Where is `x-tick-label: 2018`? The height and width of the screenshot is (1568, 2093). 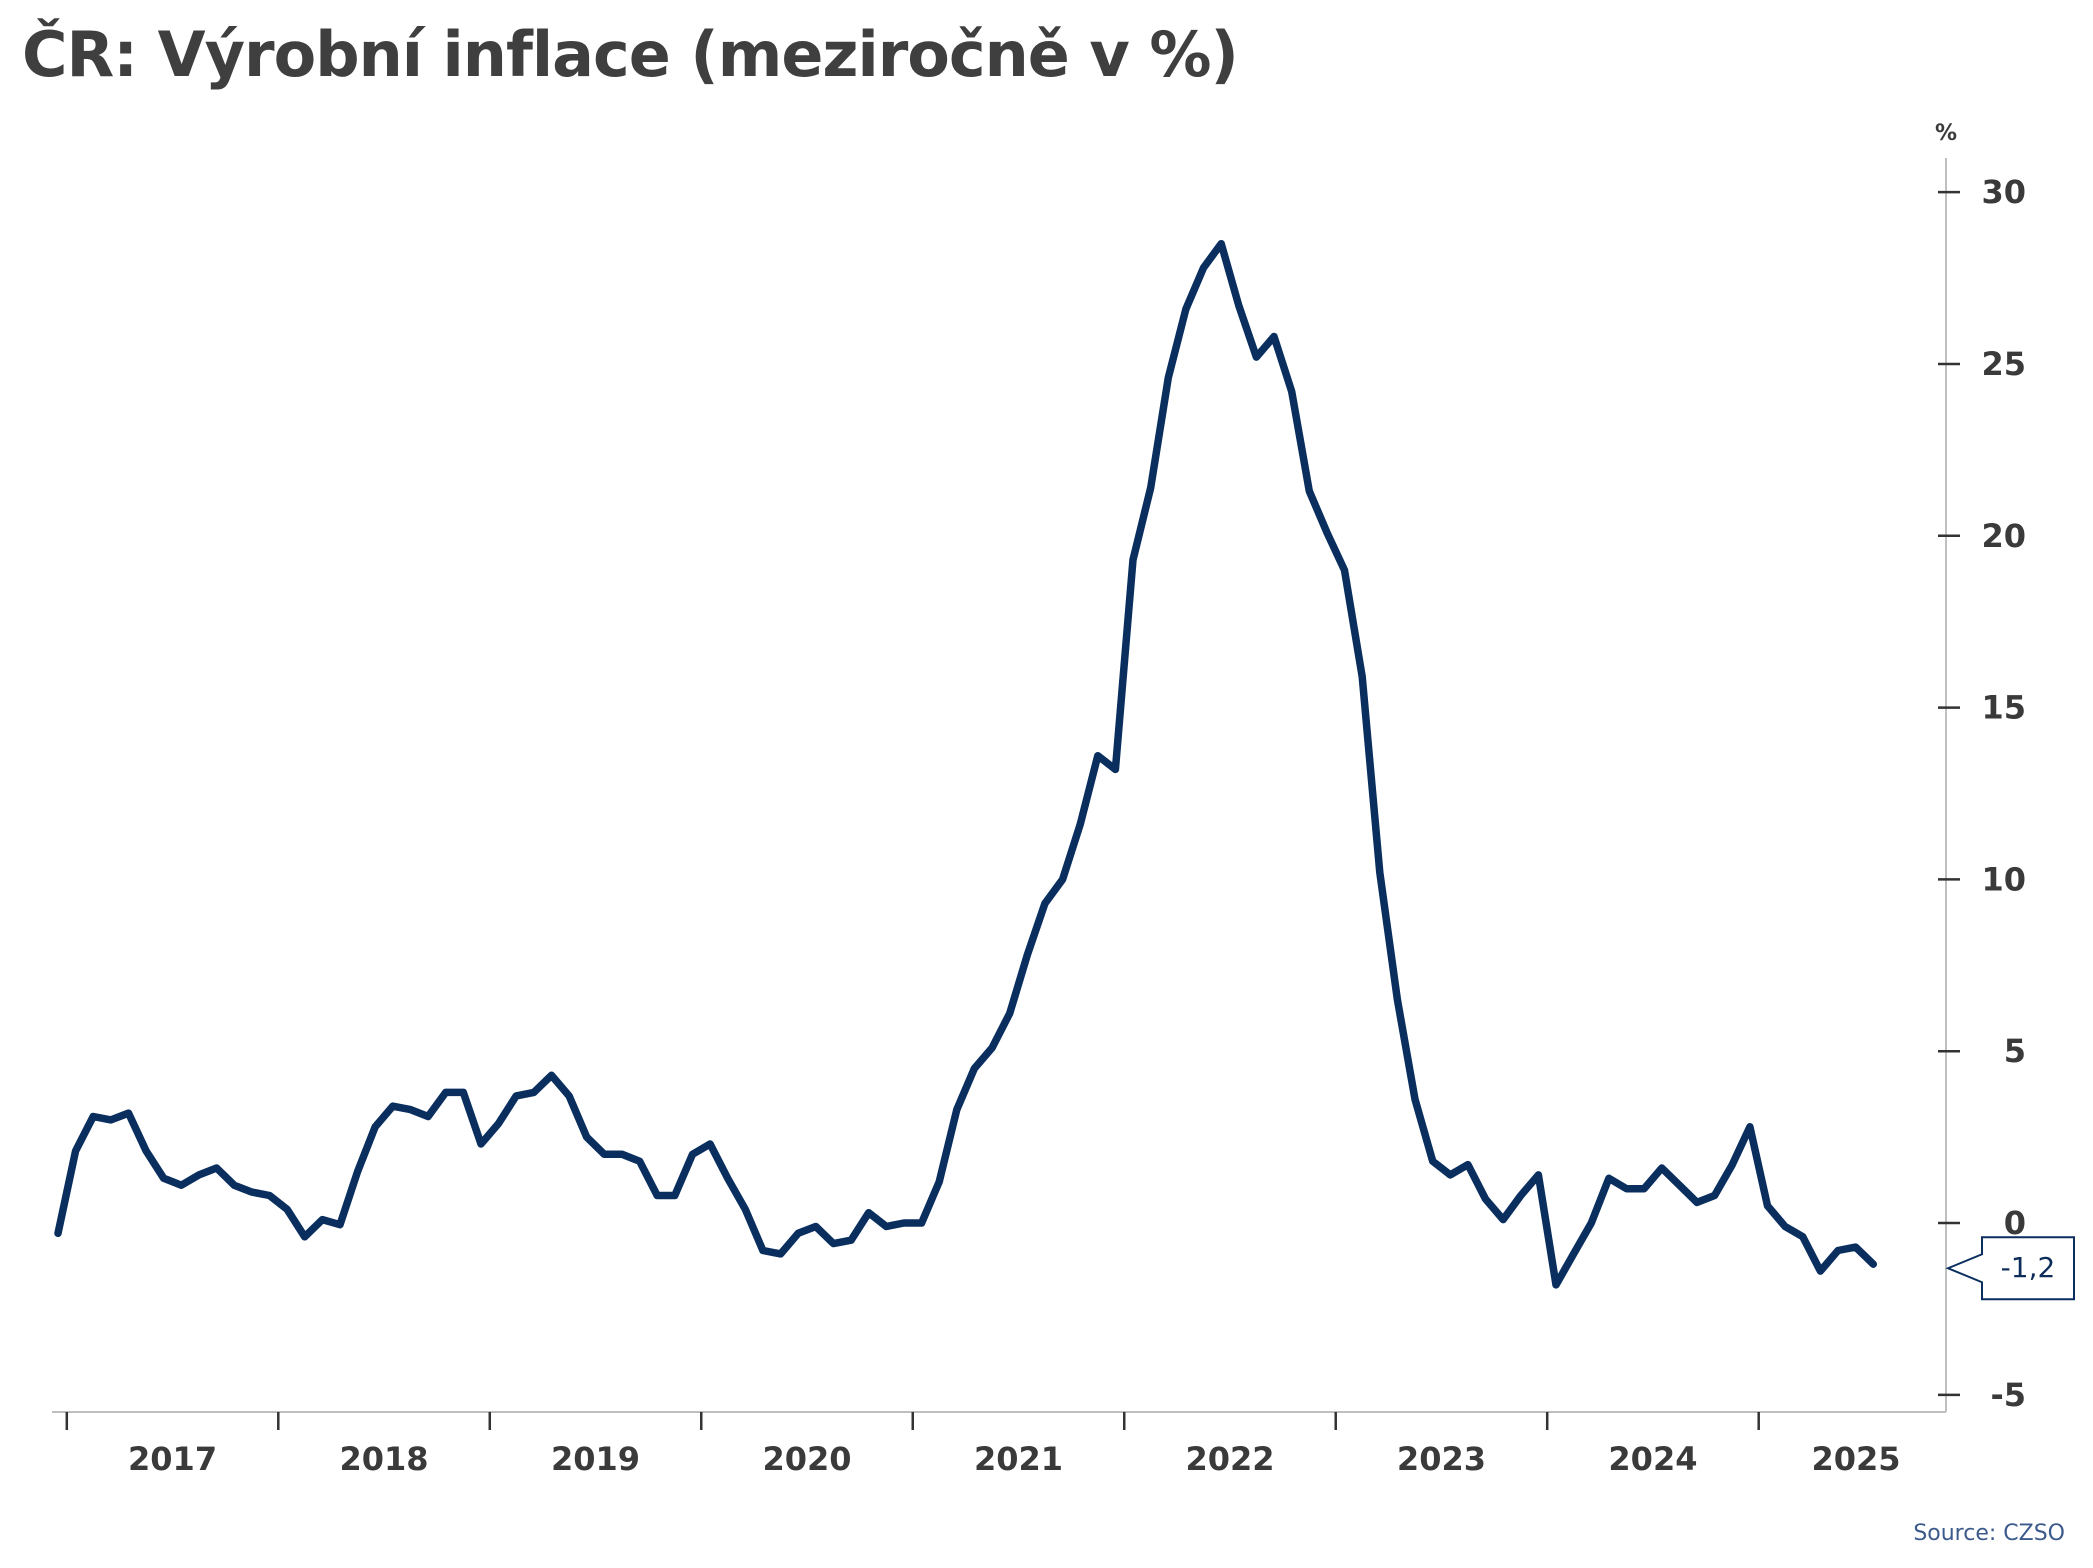
x-tick-label: 2018 is located at coordinates (384, 1459).